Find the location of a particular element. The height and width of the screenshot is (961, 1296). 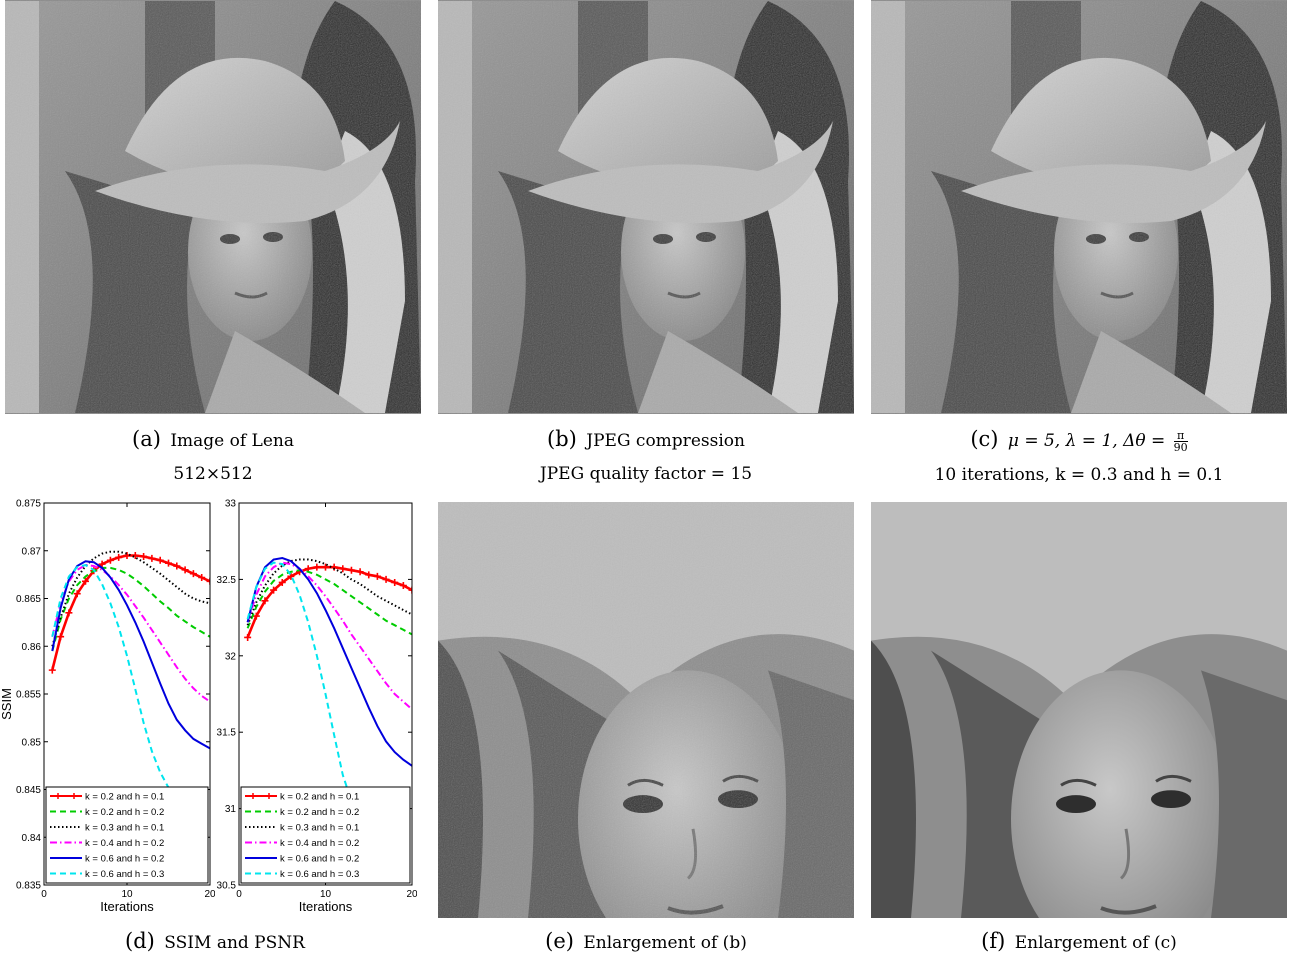

x-axis-label: Iterations is located at coordinates (326, 906).